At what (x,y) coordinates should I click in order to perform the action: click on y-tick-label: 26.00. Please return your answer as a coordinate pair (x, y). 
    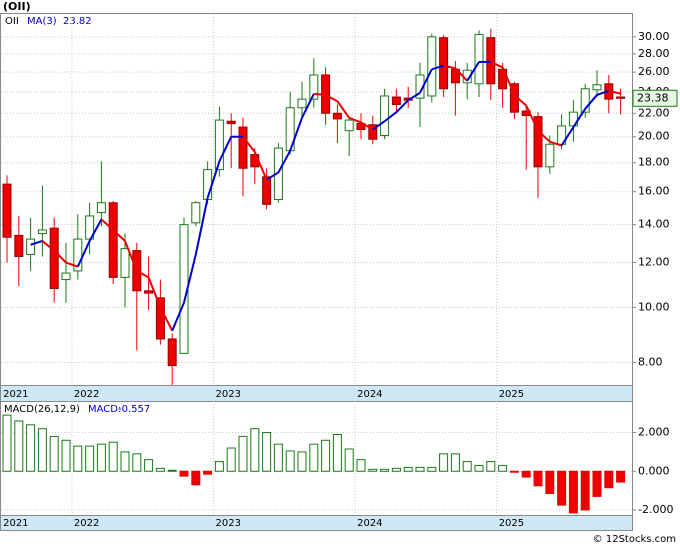
    Looking at the image, I should click on (654, 71).